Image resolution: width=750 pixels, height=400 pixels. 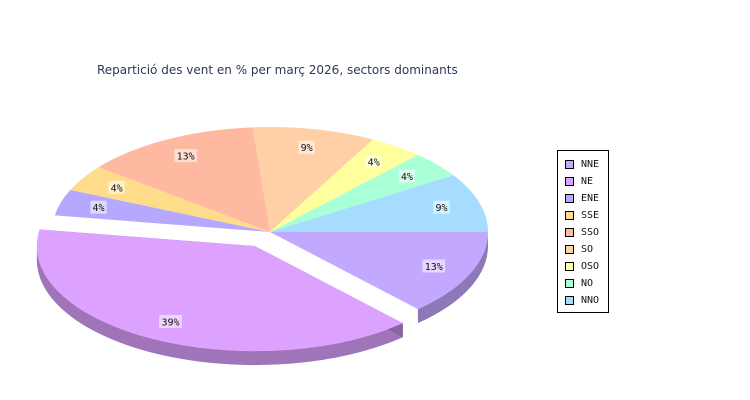 What do you see at coordinates (219, 306) in the screenshot?
I see `pie-slice-side-ne` at bounding box center [219, 306].